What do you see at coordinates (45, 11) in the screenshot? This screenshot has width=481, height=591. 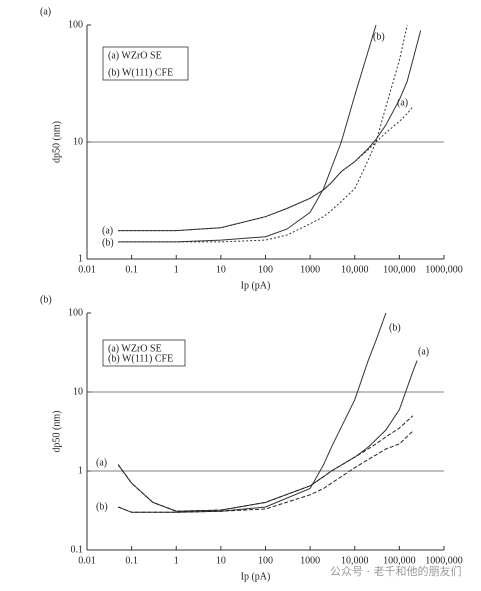 I see `panel-label: (a)` at bounding box center [45, 11].